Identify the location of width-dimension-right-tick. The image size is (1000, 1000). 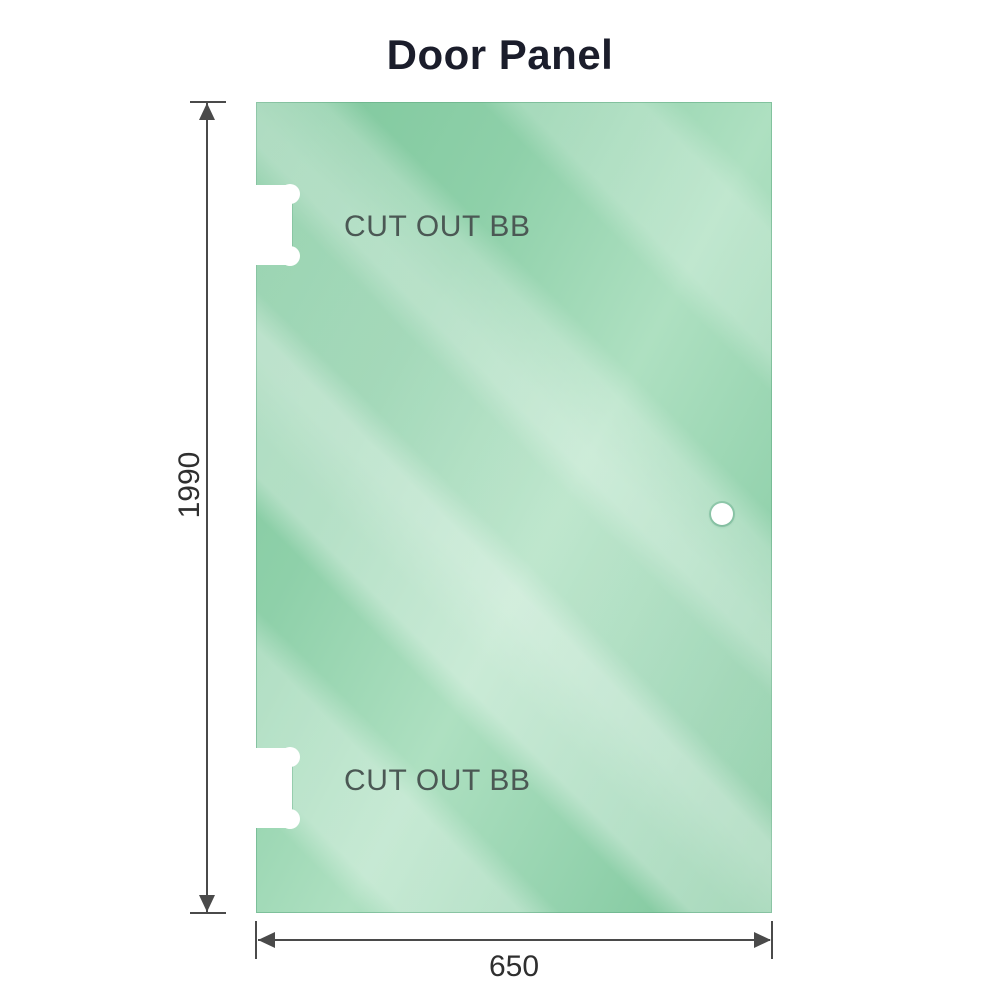
(772, 940).